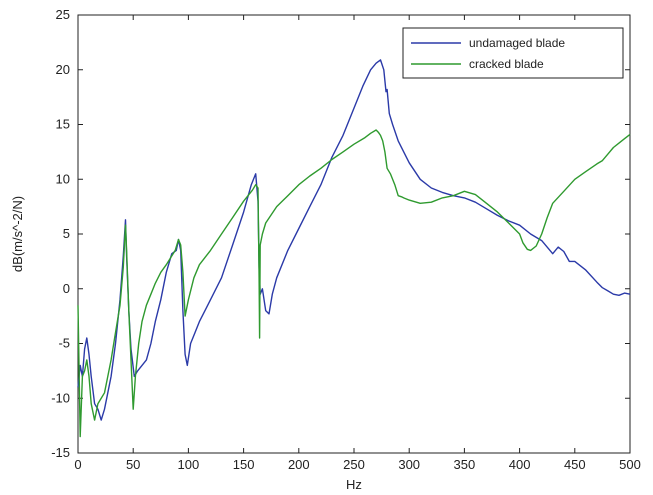  What do you see at coordinates (64, 343) in the screenshot?
I see `y-tick-label: -5` at bounding box center [64, 343].